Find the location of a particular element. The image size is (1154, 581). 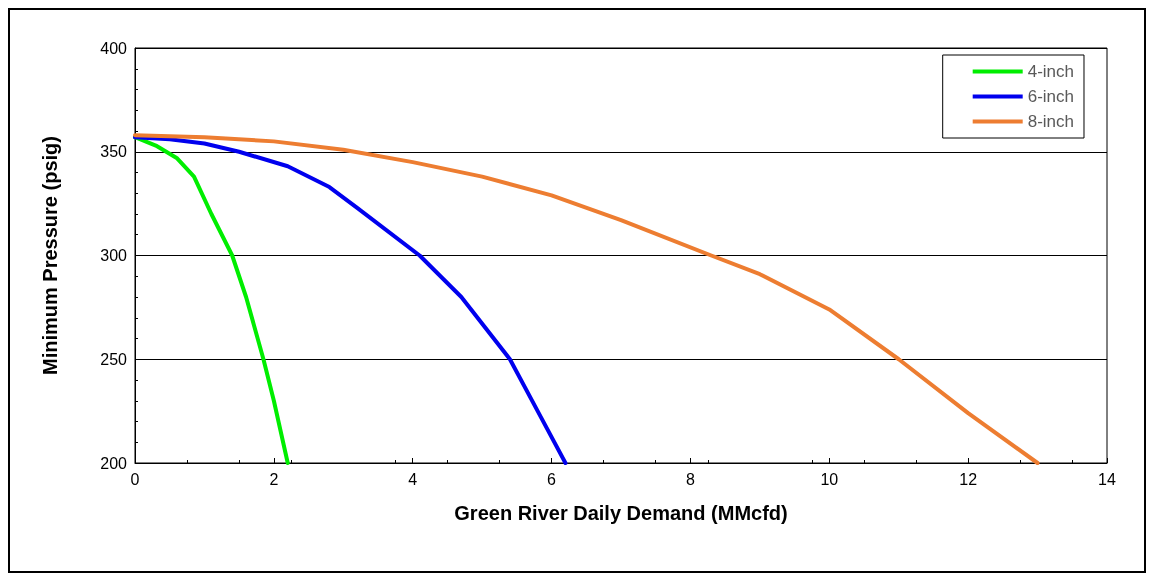

x-tick-label: 14 is located at coordinates (1107, 479).